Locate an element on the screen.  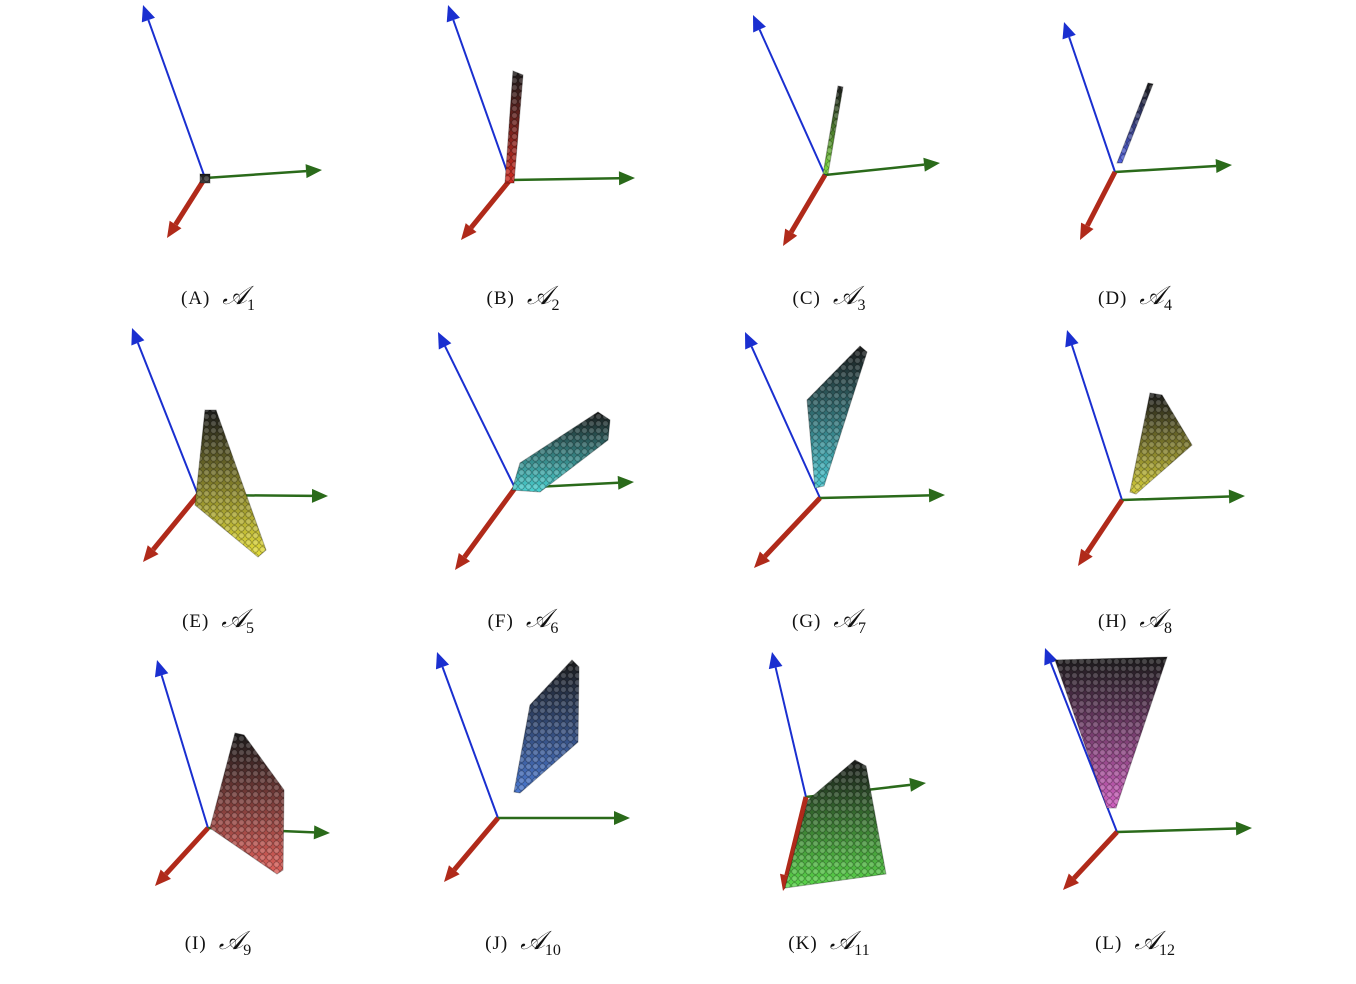
caption-tag: (I) is located at coordinates (195, 943).